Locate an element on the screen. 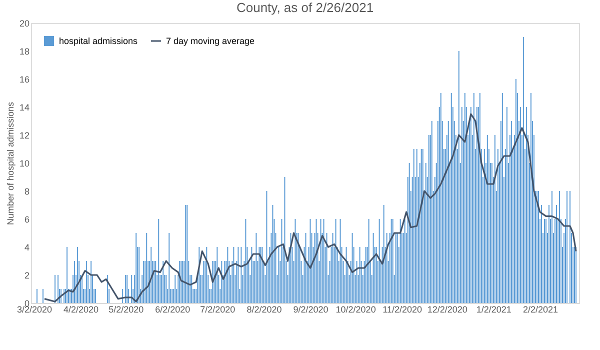  x-tick-label: 10/2/2020 is located at coordinates (356, 309).